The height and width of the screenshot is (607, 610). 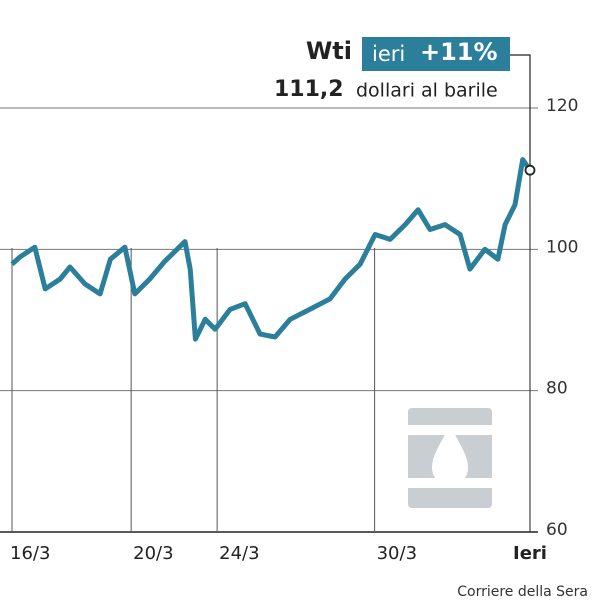 I want to click on end-point, so click(x=530, y=170).